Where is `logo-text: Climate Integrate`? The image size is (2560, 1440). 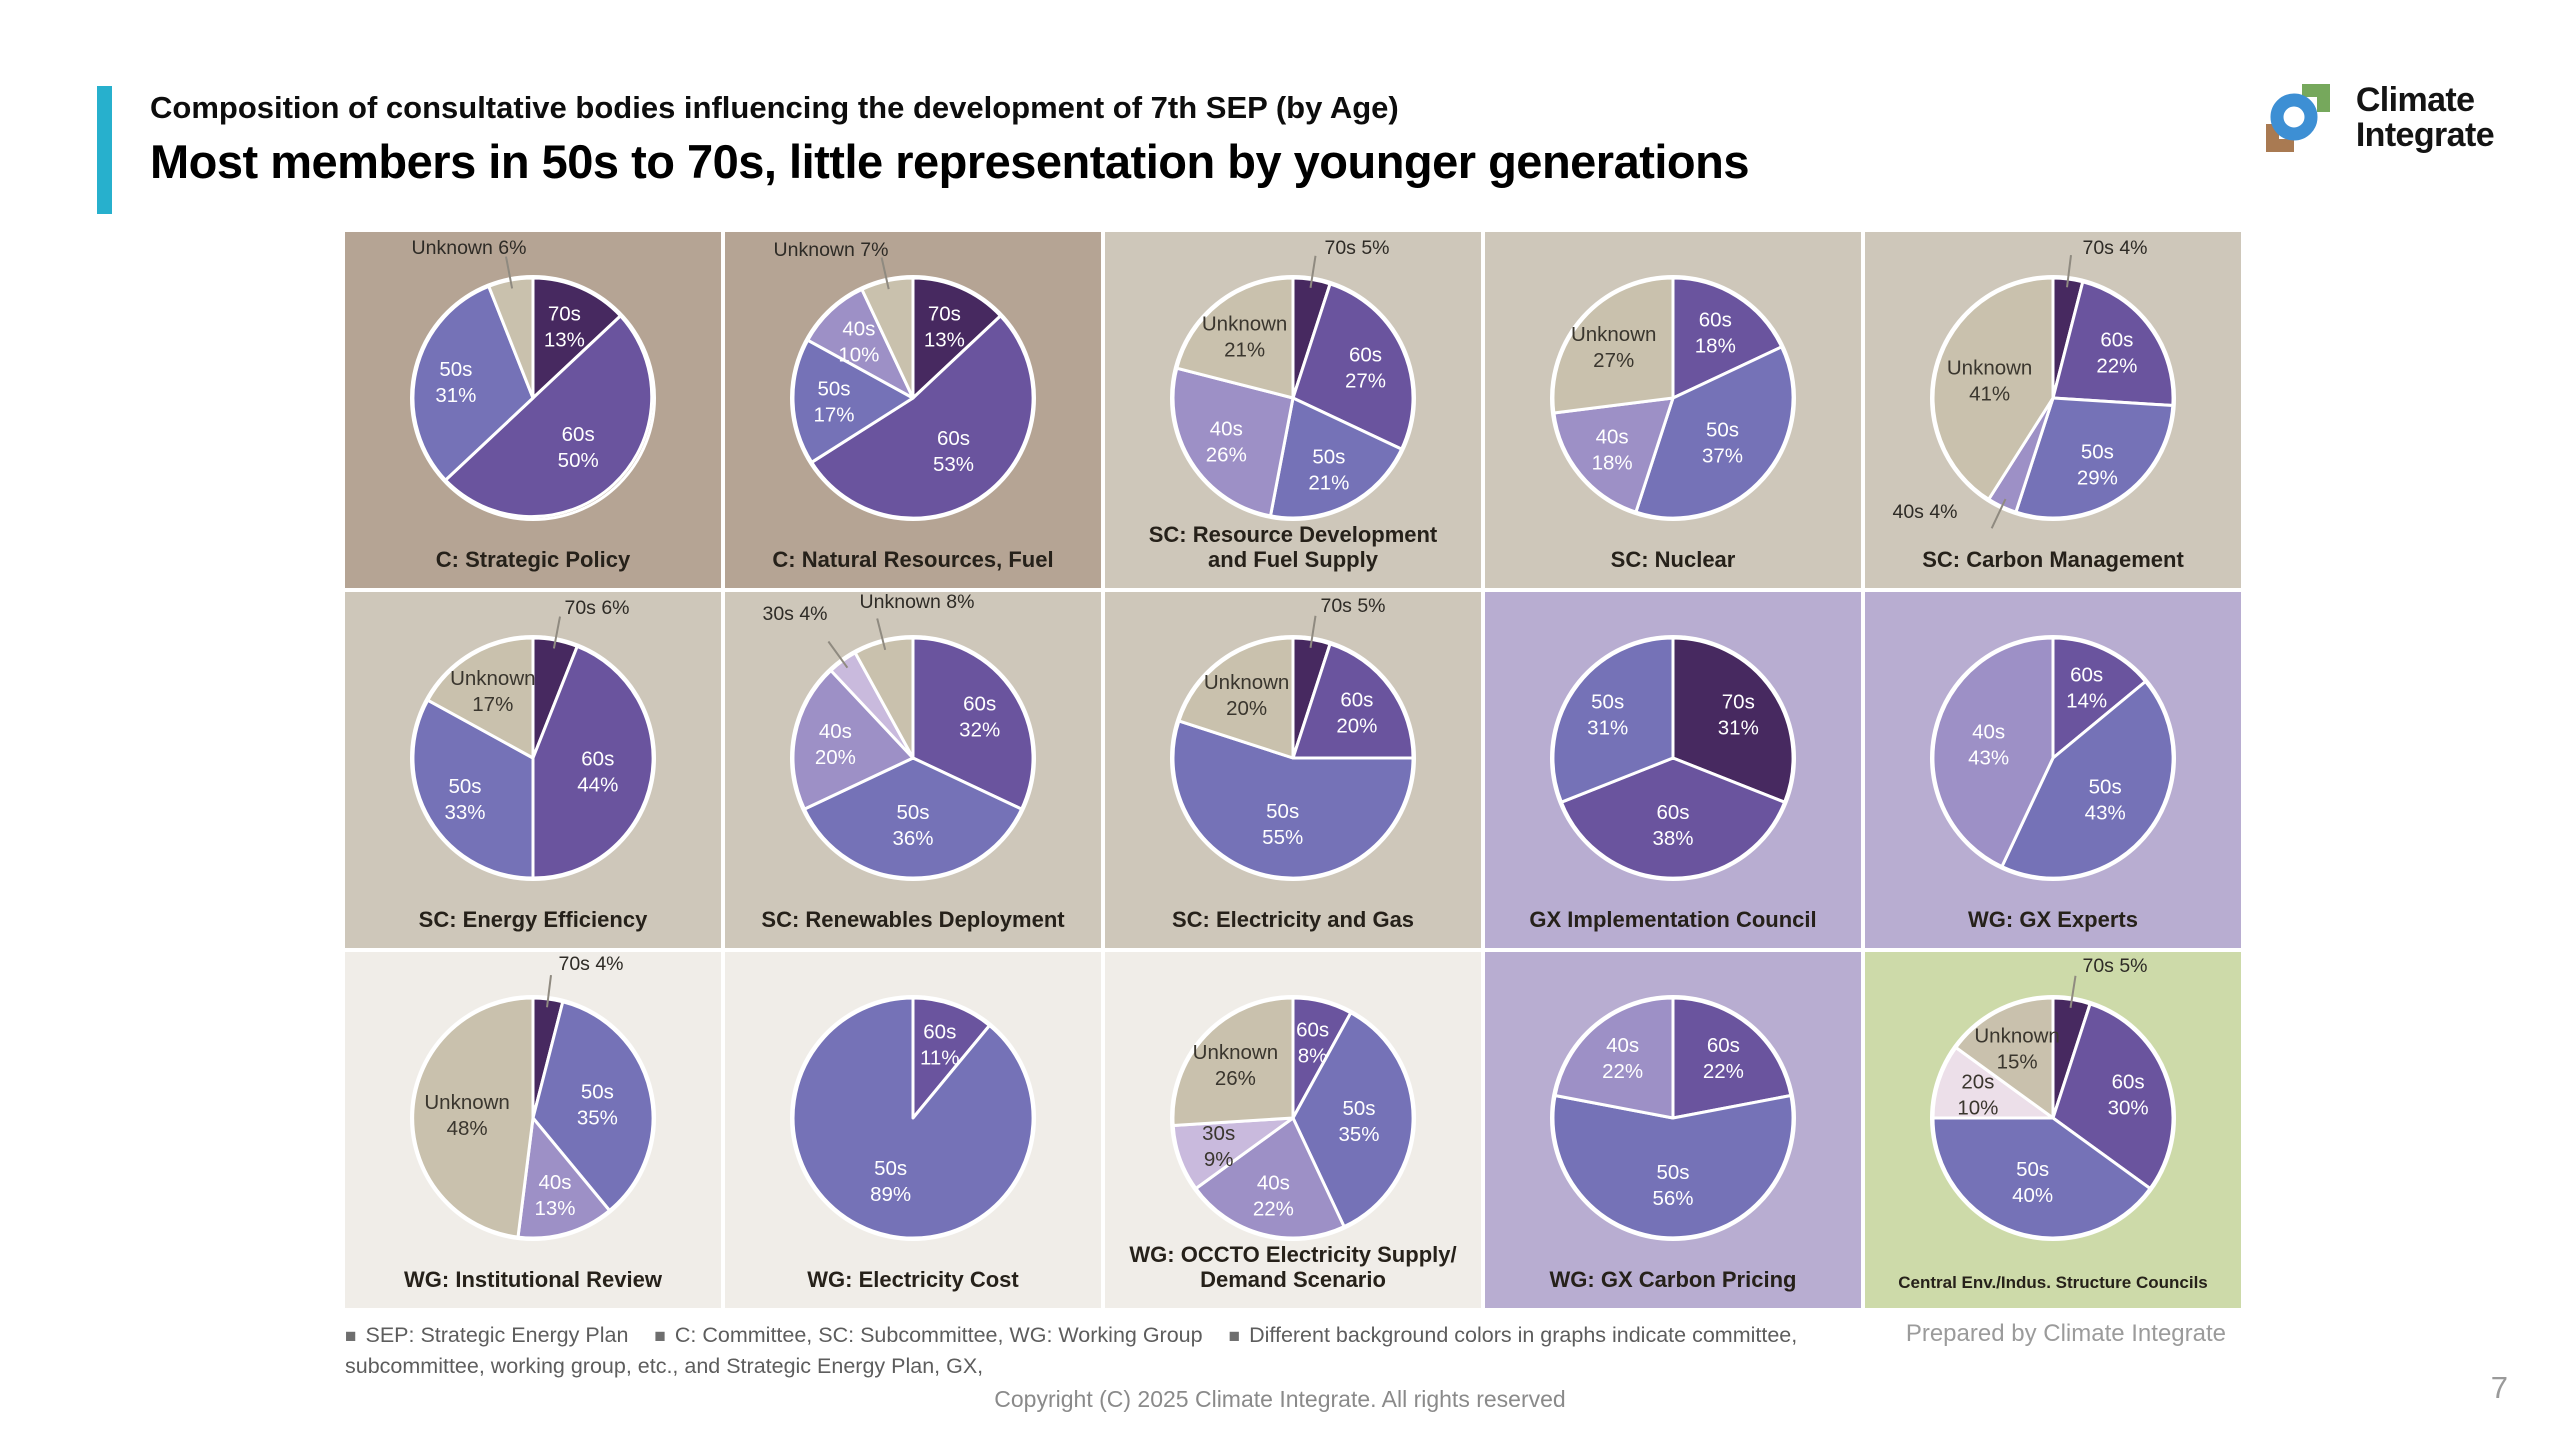
logo-text: Climate Integrate is located at coordinates (2425, 117).